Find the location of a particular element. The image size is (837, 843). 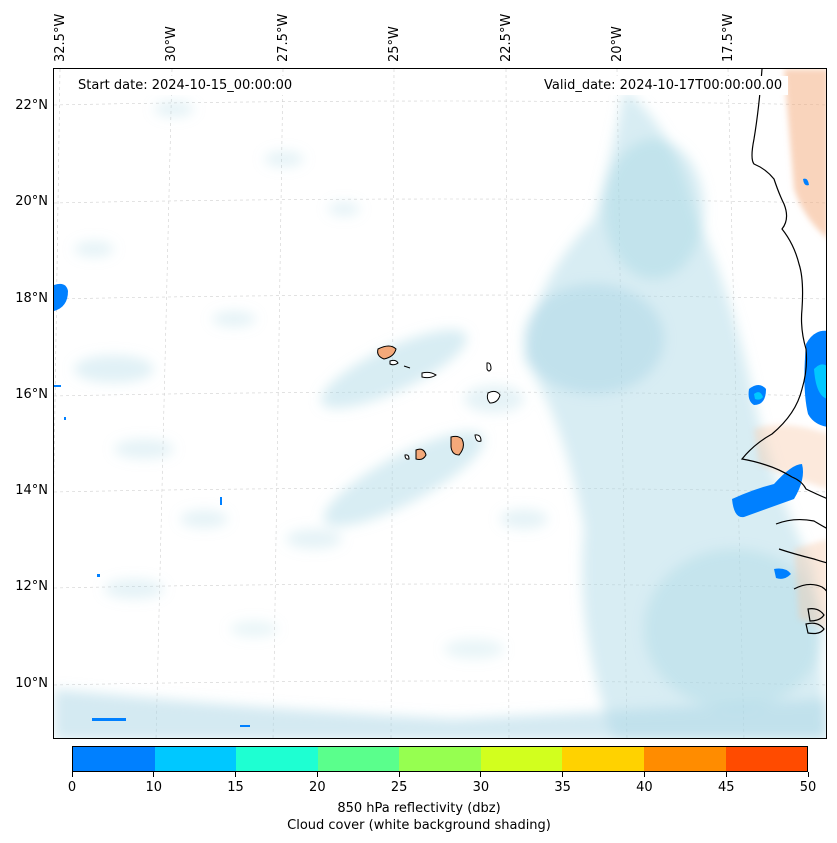

colorbar-tick-label: 45 is located at coordinates (726, 787).